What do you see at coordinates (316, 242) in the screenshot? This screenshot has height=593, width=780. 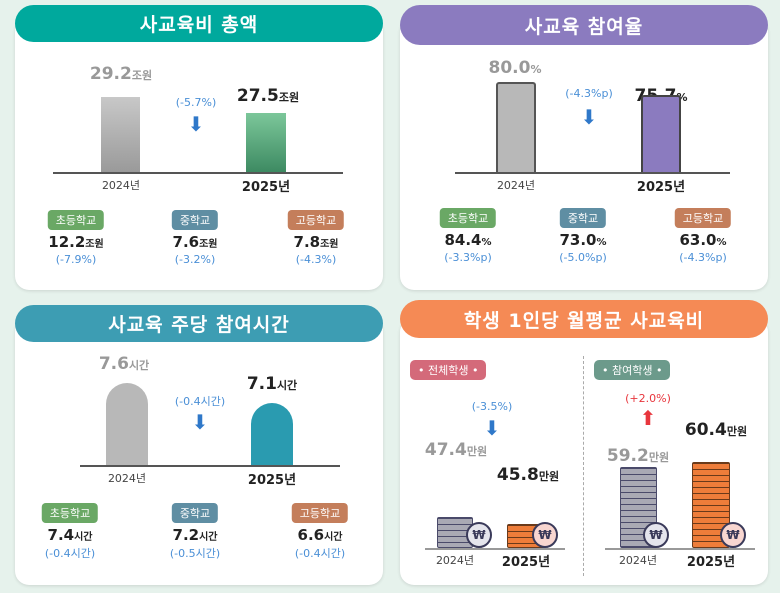 I see `value-high: 7.8조원` at bounding box center [316, 242].